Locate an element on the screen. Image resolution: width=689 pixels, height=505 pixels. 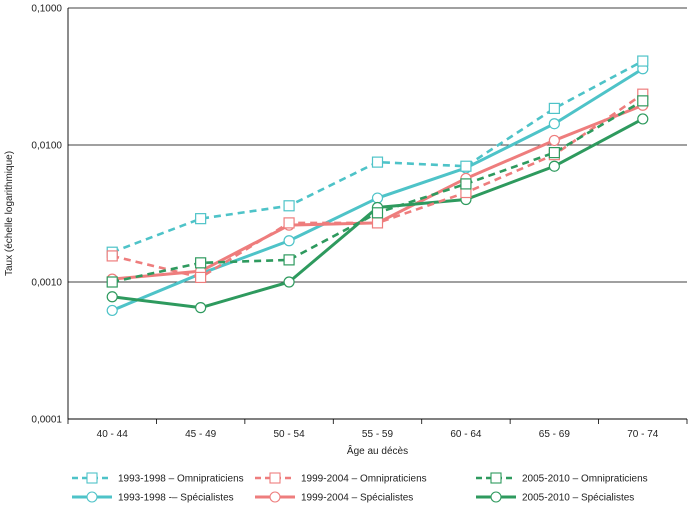
legend-item: 1993-1998 – Omnipraticiens is located at coordinates (158, 478).